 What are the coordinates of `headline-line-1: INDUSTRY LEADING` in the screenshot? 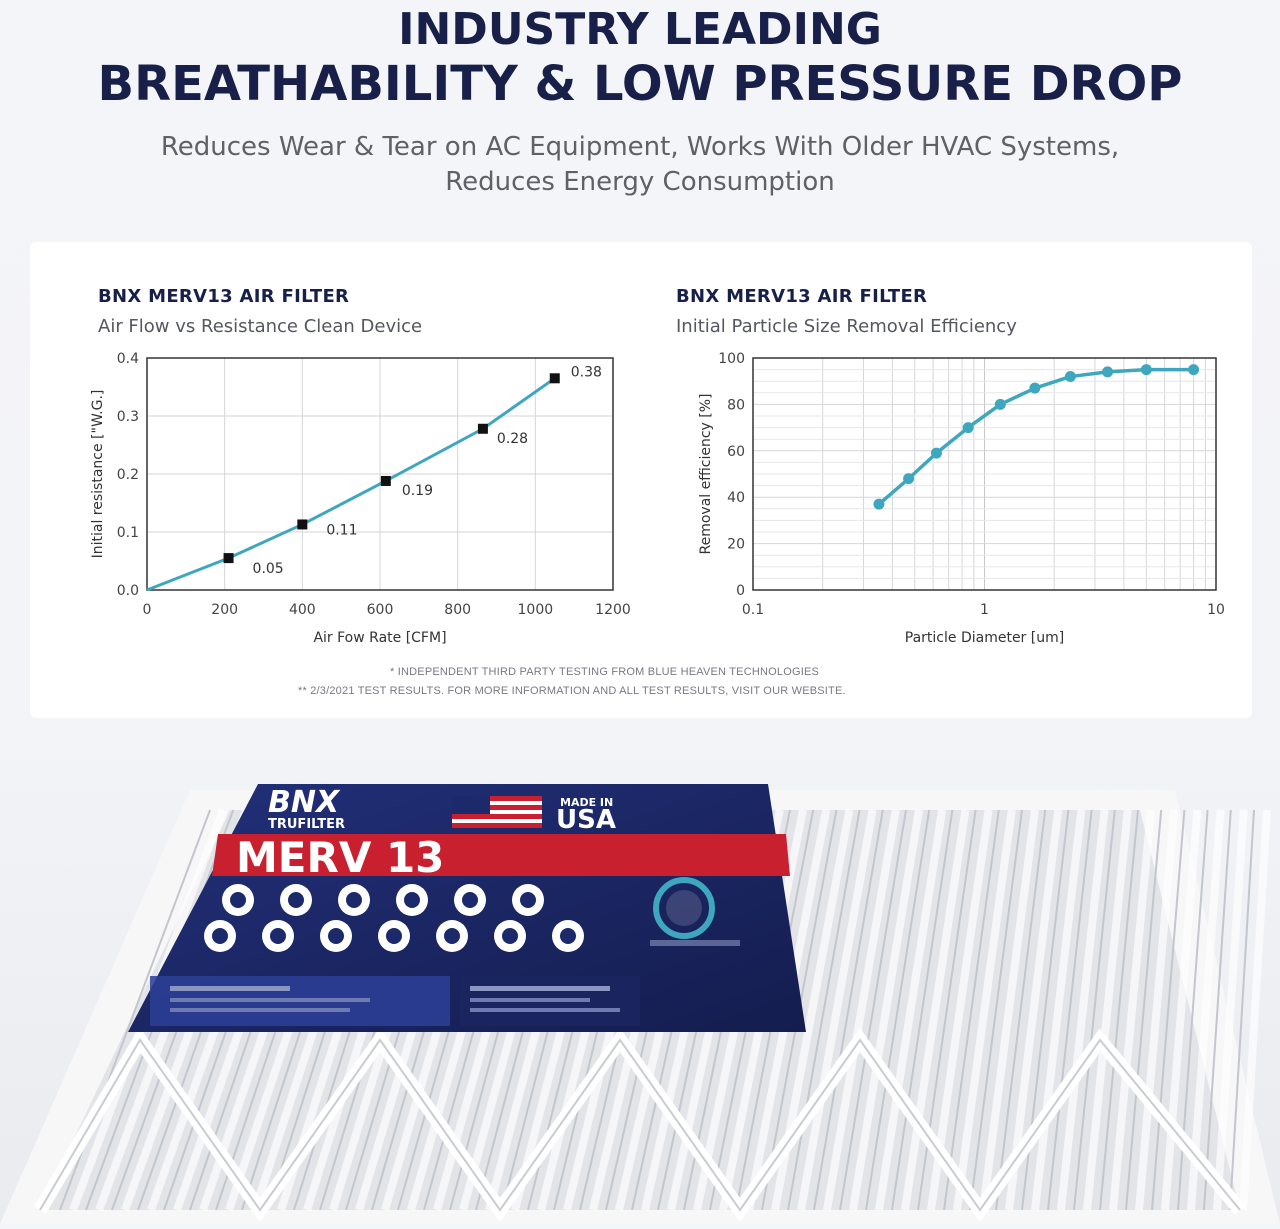 It's located at (640, 29).